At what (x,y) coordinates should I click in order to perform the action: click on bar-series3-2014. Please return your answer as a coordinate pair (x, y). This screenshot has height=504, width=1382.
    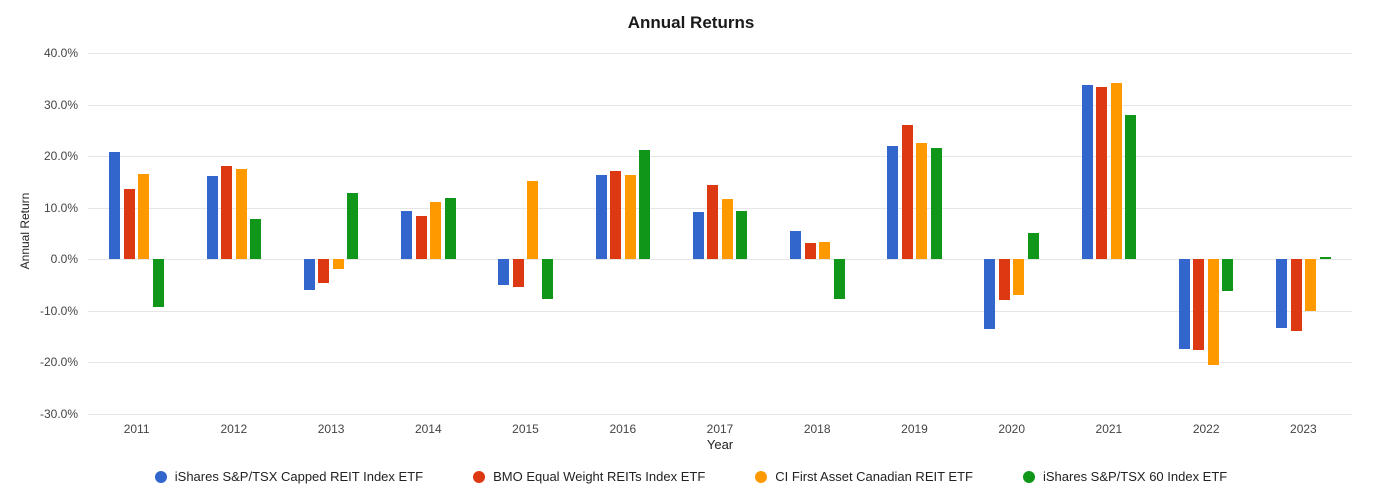
    Looking at the image, I should click on (436, 230).